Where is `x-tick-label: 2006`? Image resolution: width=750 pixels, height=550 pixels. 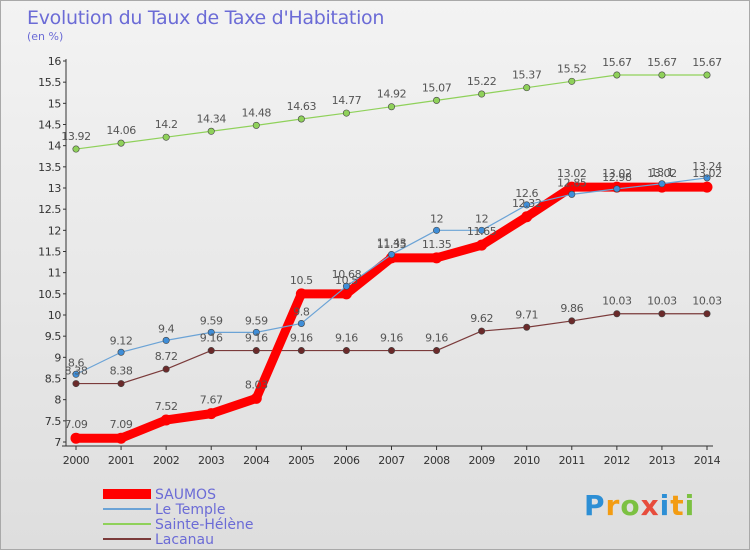
x-tick-label: 2006 is located at coordinates (346, 460).